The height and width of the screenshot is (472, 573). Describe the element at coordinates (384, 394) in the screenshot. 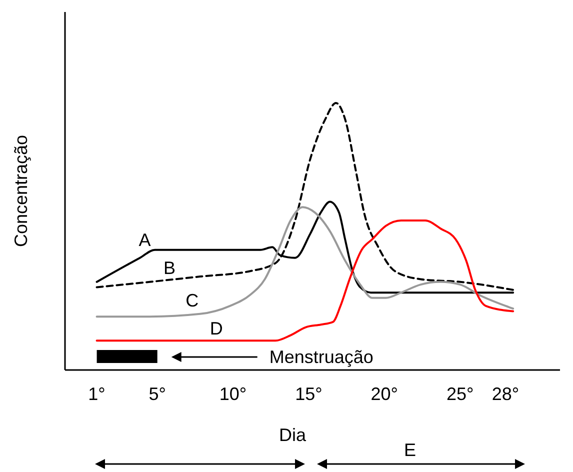

I see `x-tick-label: 20°` at that location.